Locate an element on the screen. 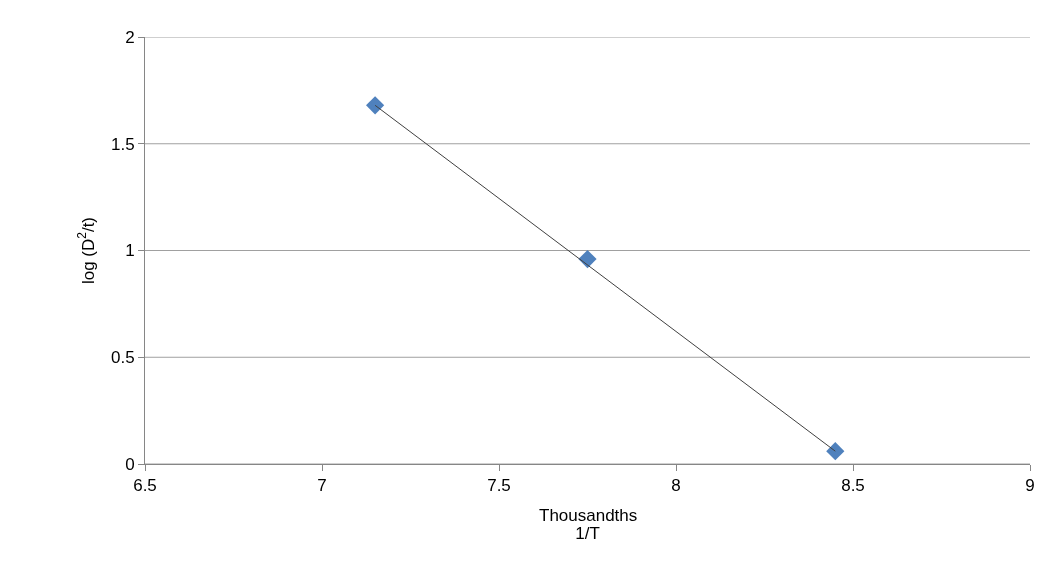 Image resolution: width=1057 pixels, height=585 pixels. x-tick-label: 9 is located at coordinates (1030, 486).